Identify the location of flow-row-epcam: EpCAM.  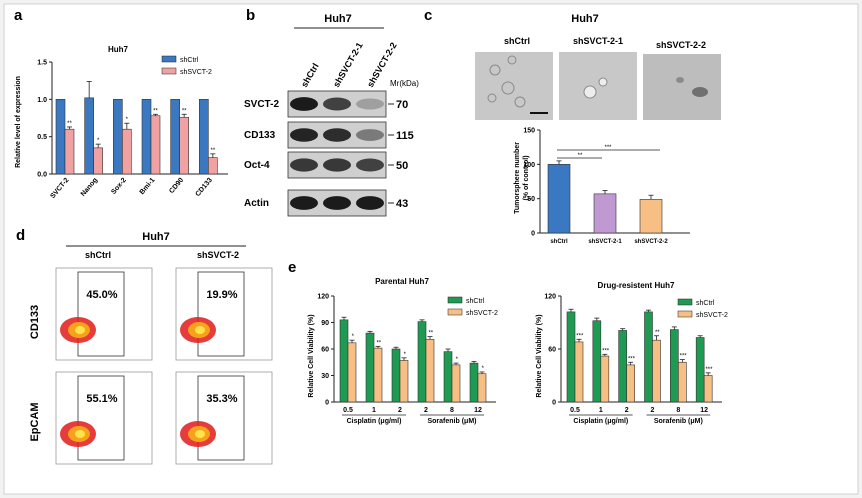
(35, 421).